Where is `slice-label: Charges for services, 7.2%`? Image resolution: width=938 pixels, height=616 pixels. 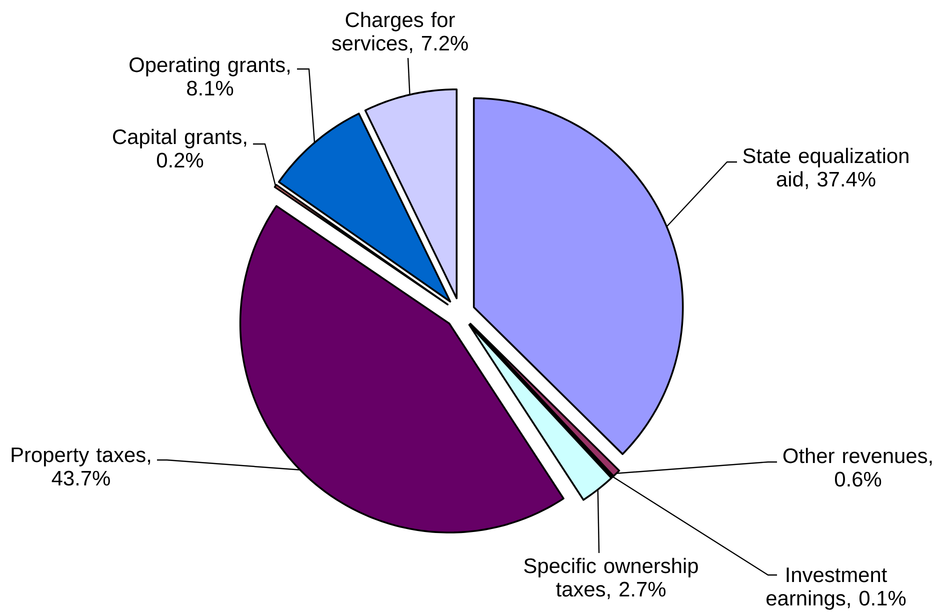
slice-label: Charges for services, 7.2% is located at coordinates (400, 33).